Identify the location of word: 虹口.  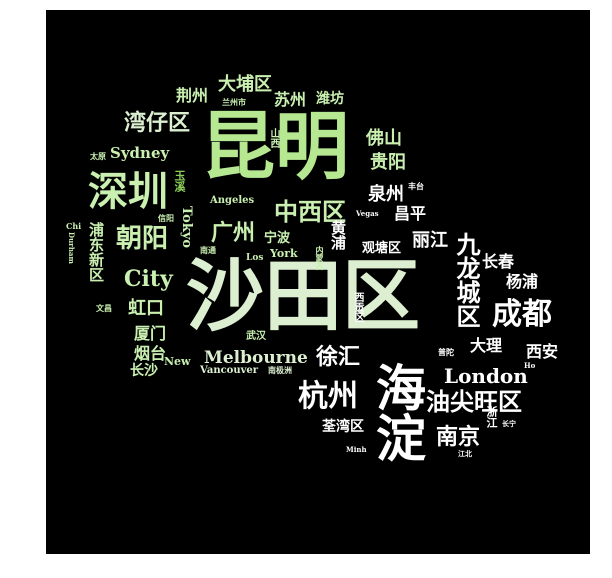
(146, 308).